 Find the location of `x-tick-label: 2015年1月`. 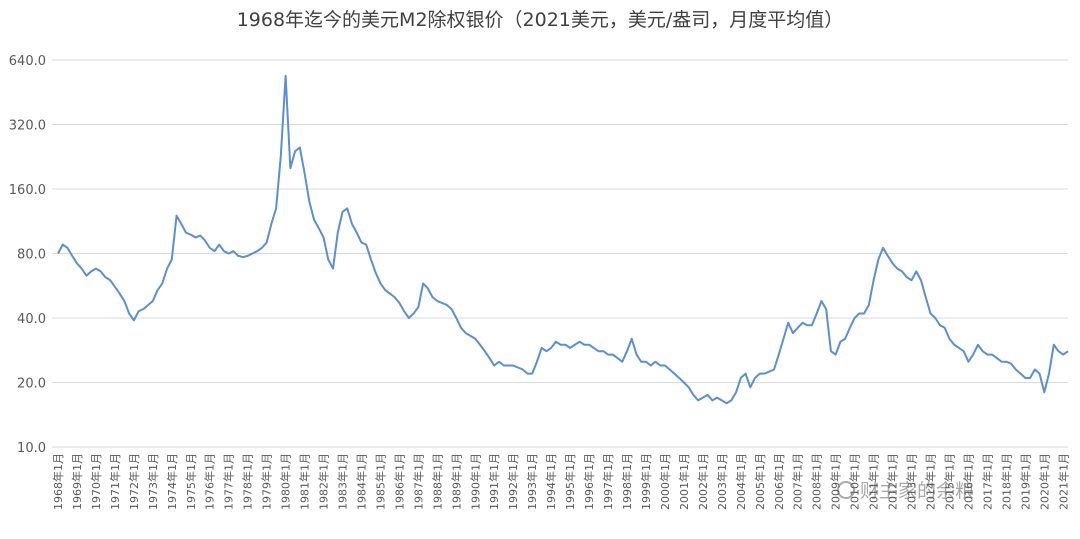

x-tick-label: 2015年1月 is located at coordinates (949, 481).